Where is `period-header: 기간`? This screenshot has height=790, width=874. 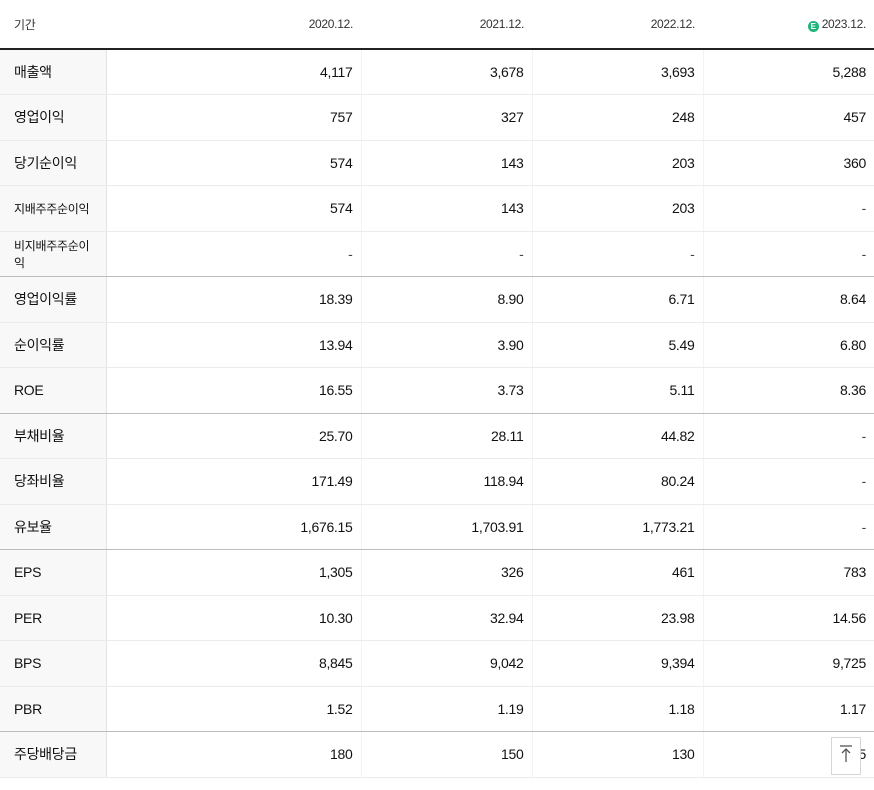 period-header: 기간 is located at coordinates (53, 25).